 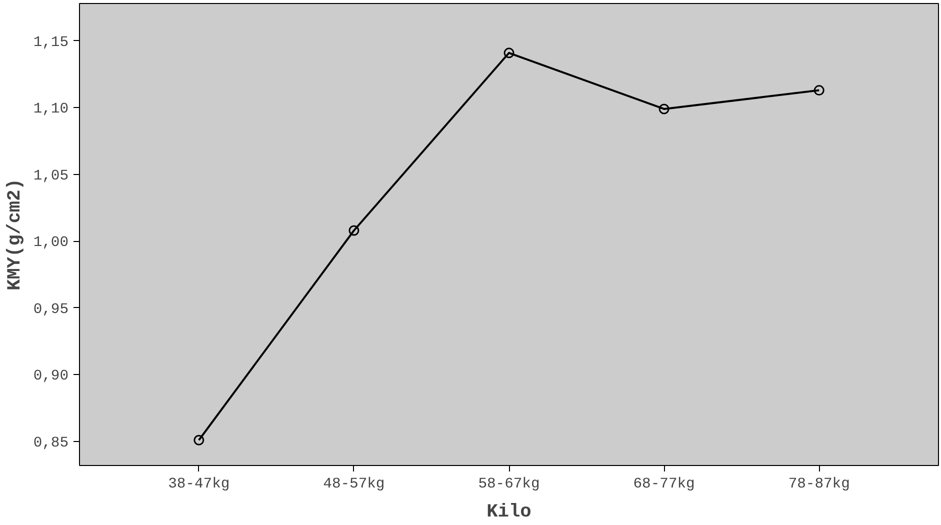 I want to click on x-tick-label: 38-47kg, so click(x=199, y=484).